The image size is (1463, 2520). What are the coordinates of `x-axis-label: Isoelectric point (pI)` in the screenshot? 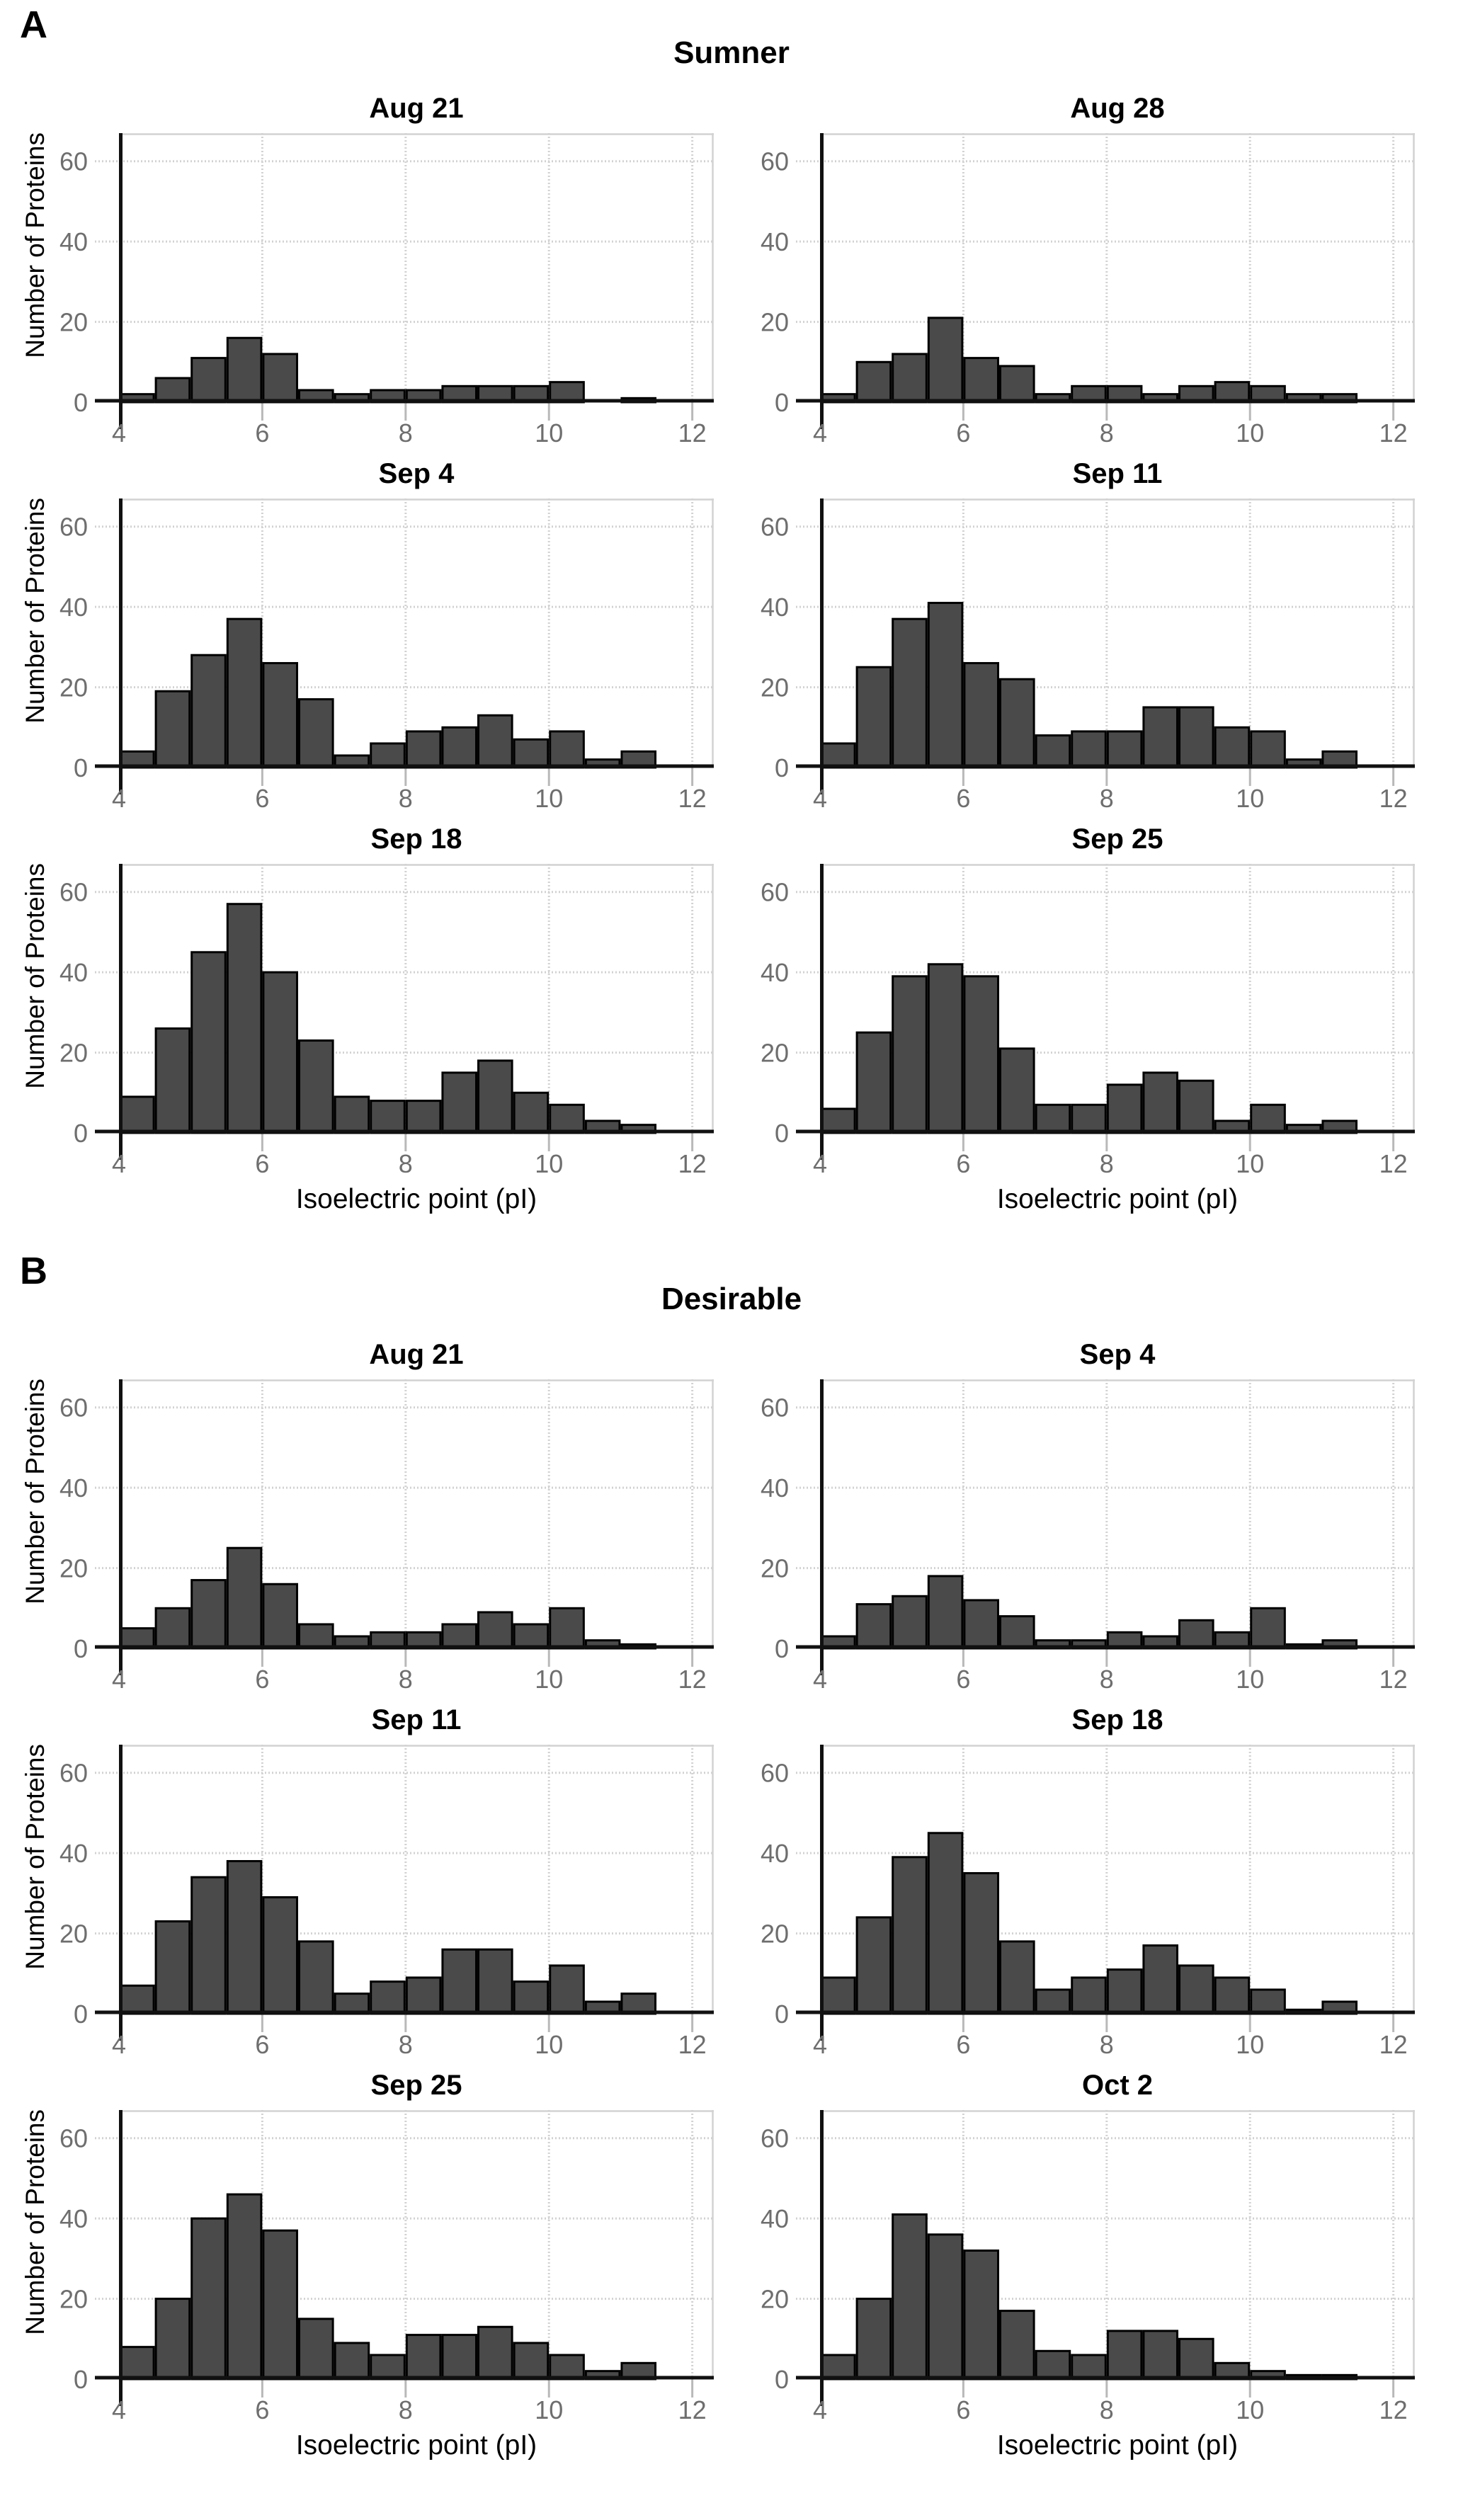 It's located at (1117, 2445).